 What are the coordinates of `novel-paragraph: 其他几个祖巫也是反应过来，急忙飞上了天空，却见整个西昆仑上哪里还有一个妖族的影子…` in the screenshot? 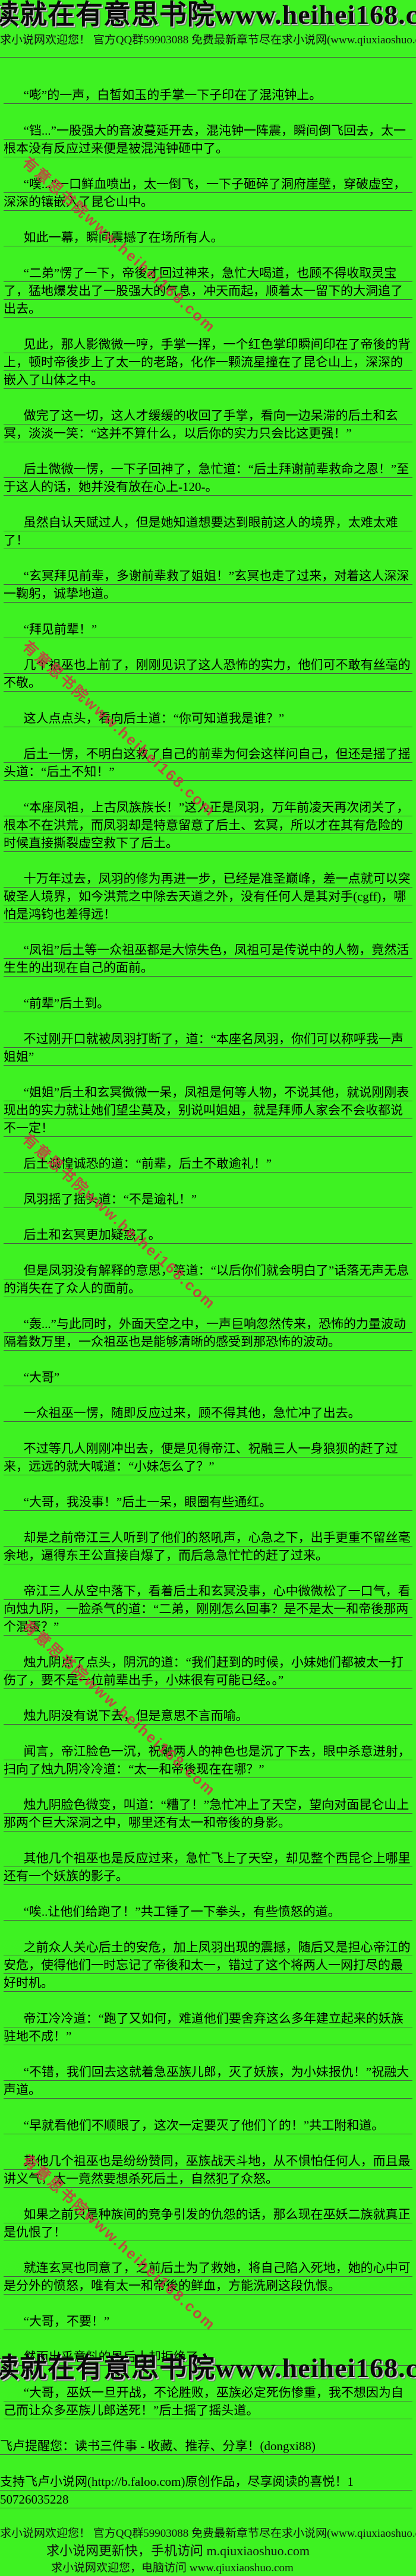 It's located at (208, 1867).